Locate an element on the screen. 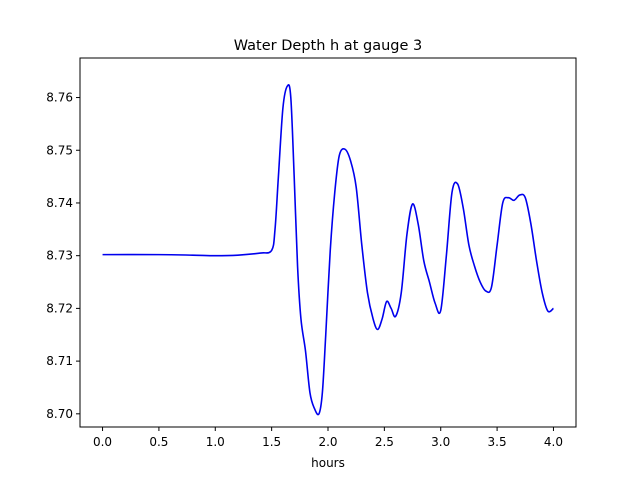 This screenshot has width=640, height=480. x-tick-label: 4.0 is located at coordinates (553, 442).